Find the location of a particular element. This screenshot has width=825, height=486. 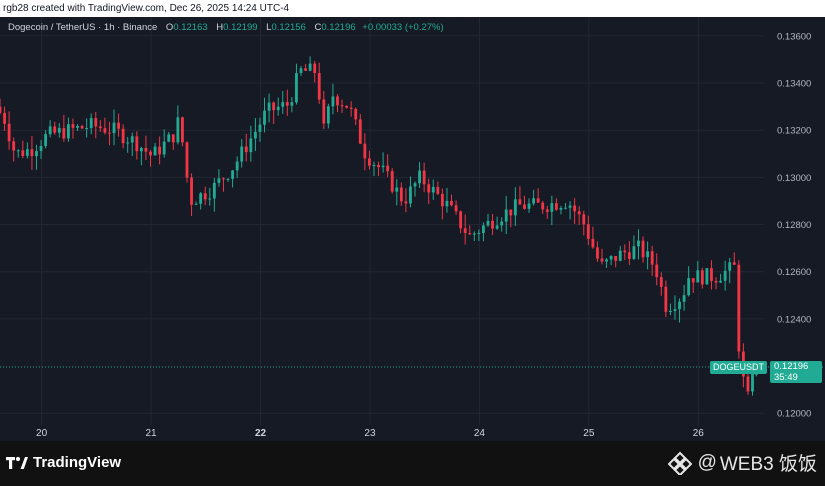

time-axis: 20 21 22 23 24 25 26 is located at coordinates (370, 433).